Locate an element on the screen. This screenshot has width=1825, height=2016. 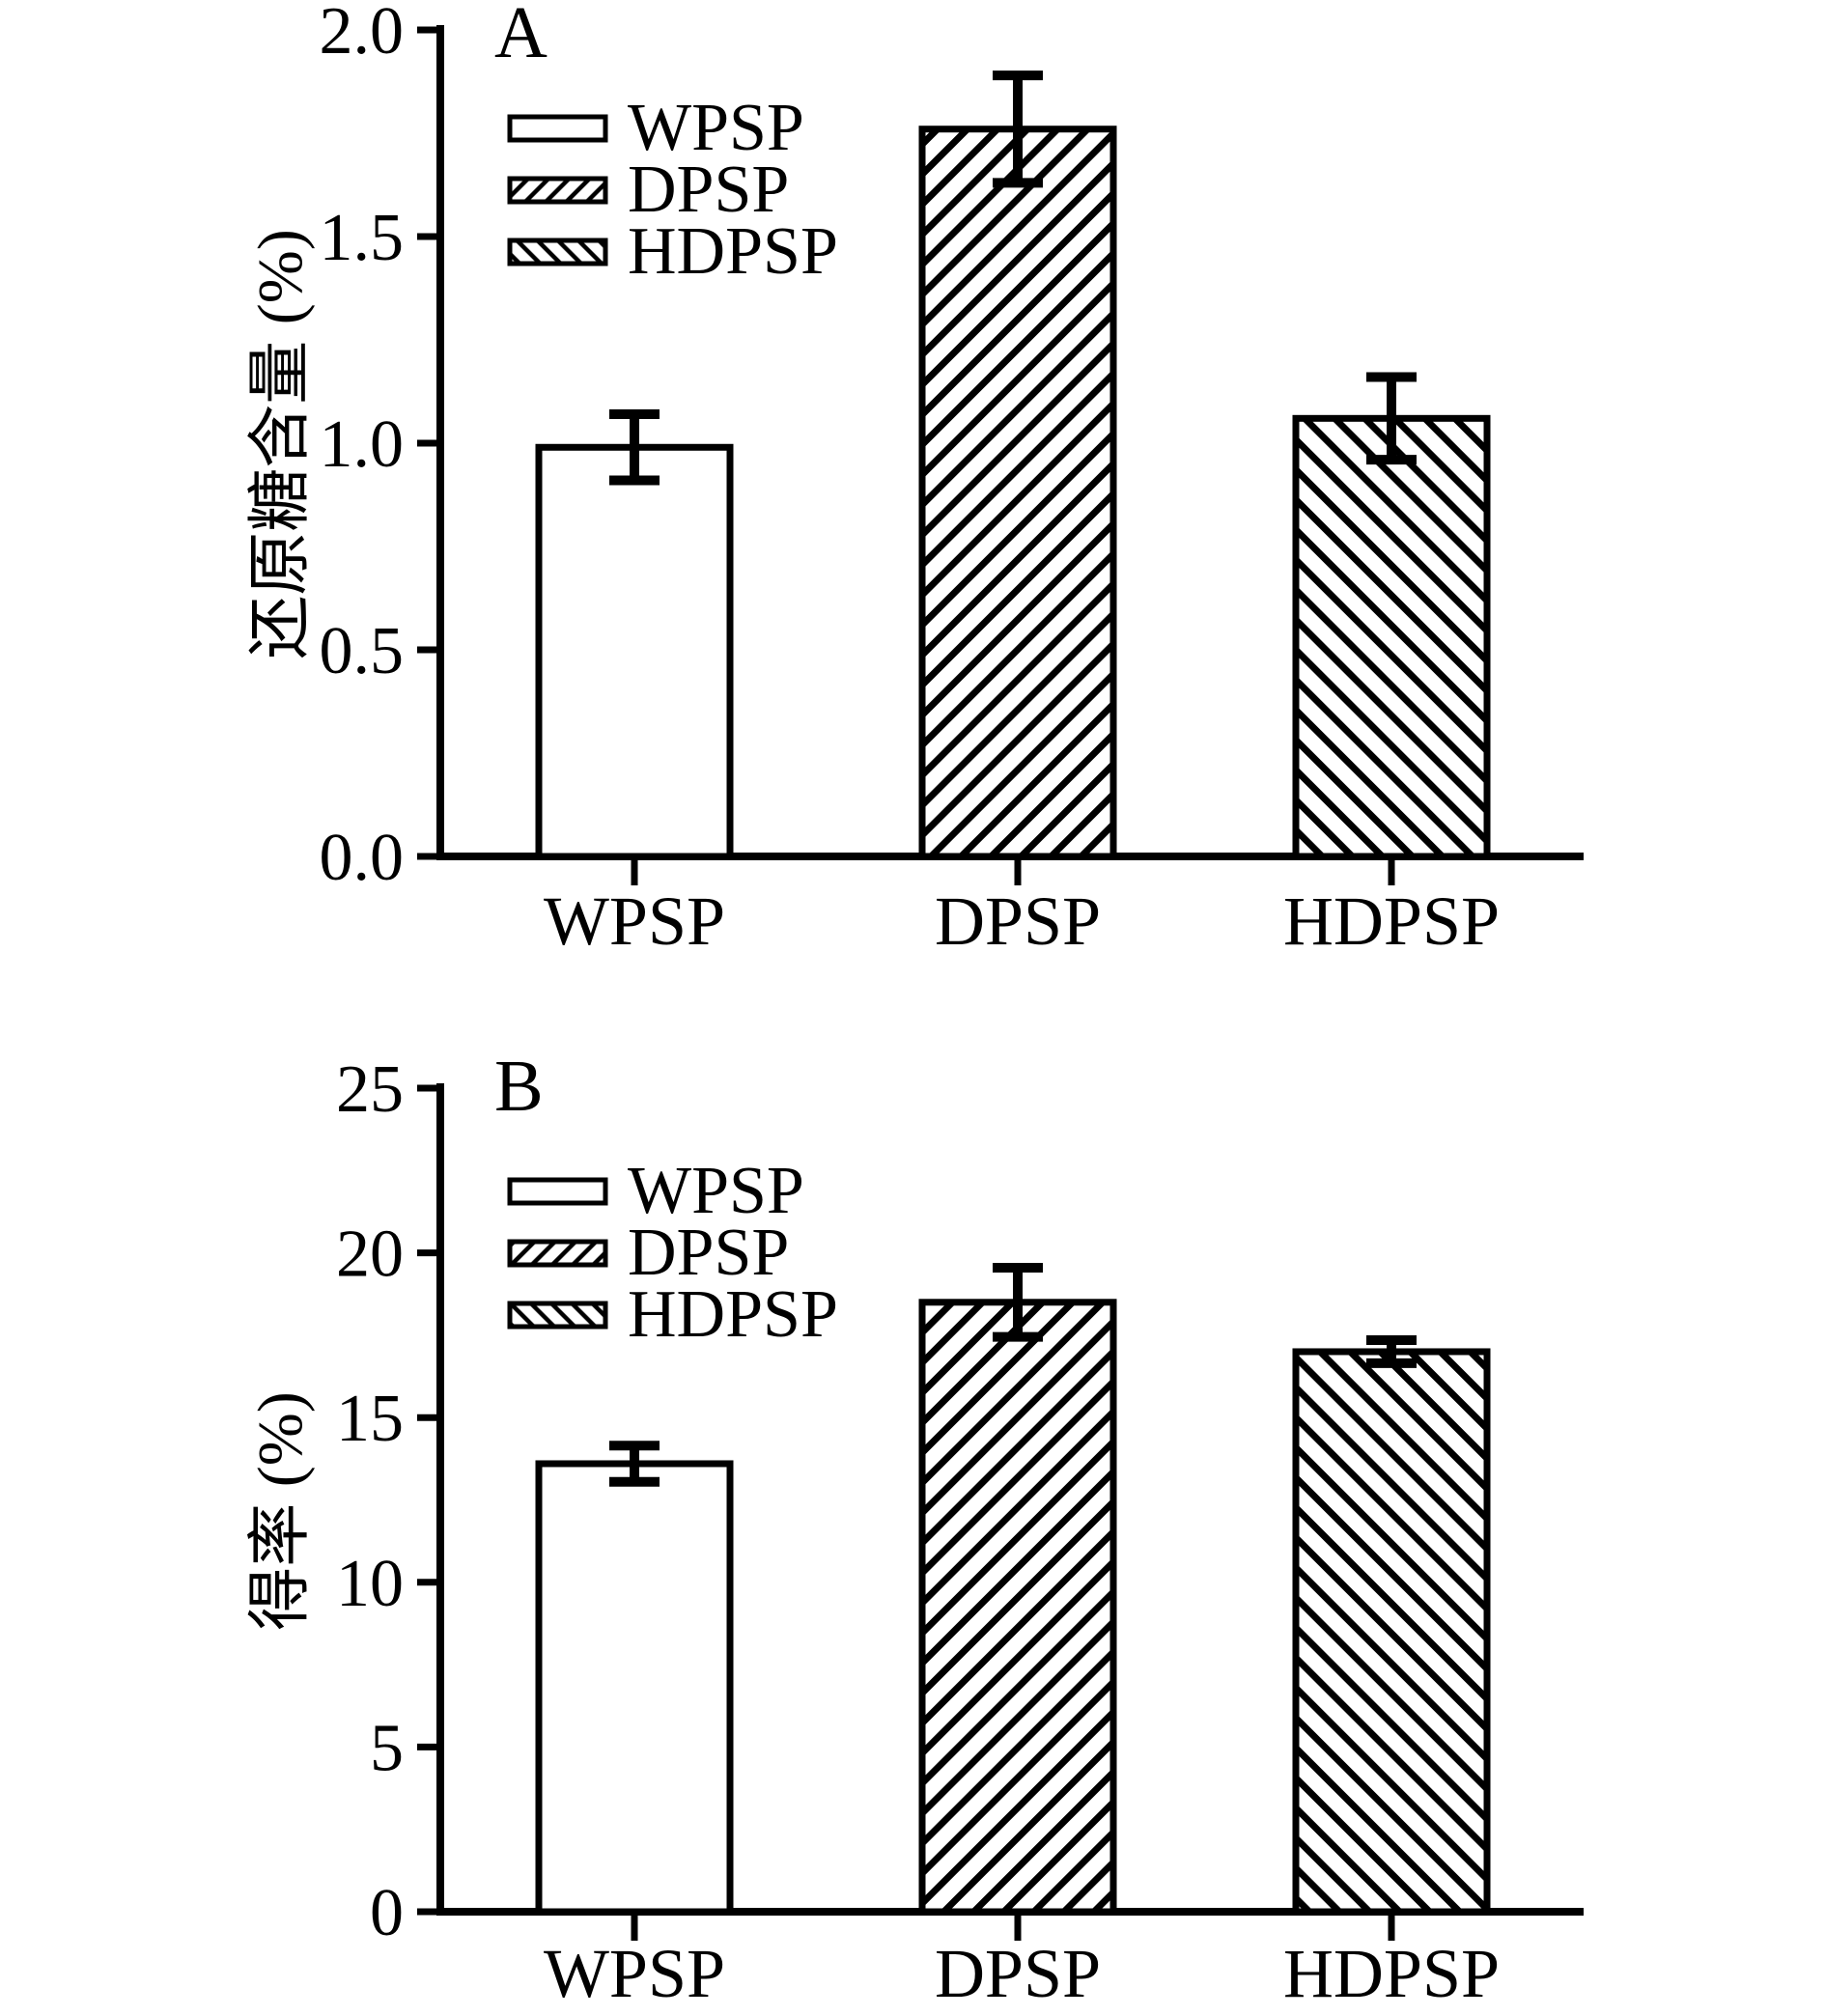
panel-letter-a: A is located at coordinates (521, 36).